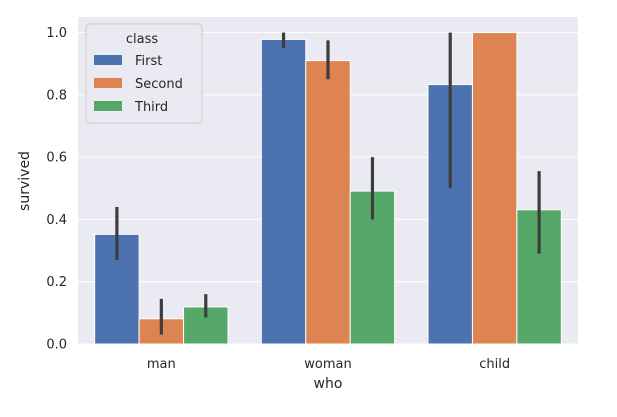 The height and width of the screenshot is (417, 617). What do you see at coordinates (148, 61) in the screenshot?
I see `legend-label-first: First` at bounding box center [148, 61].